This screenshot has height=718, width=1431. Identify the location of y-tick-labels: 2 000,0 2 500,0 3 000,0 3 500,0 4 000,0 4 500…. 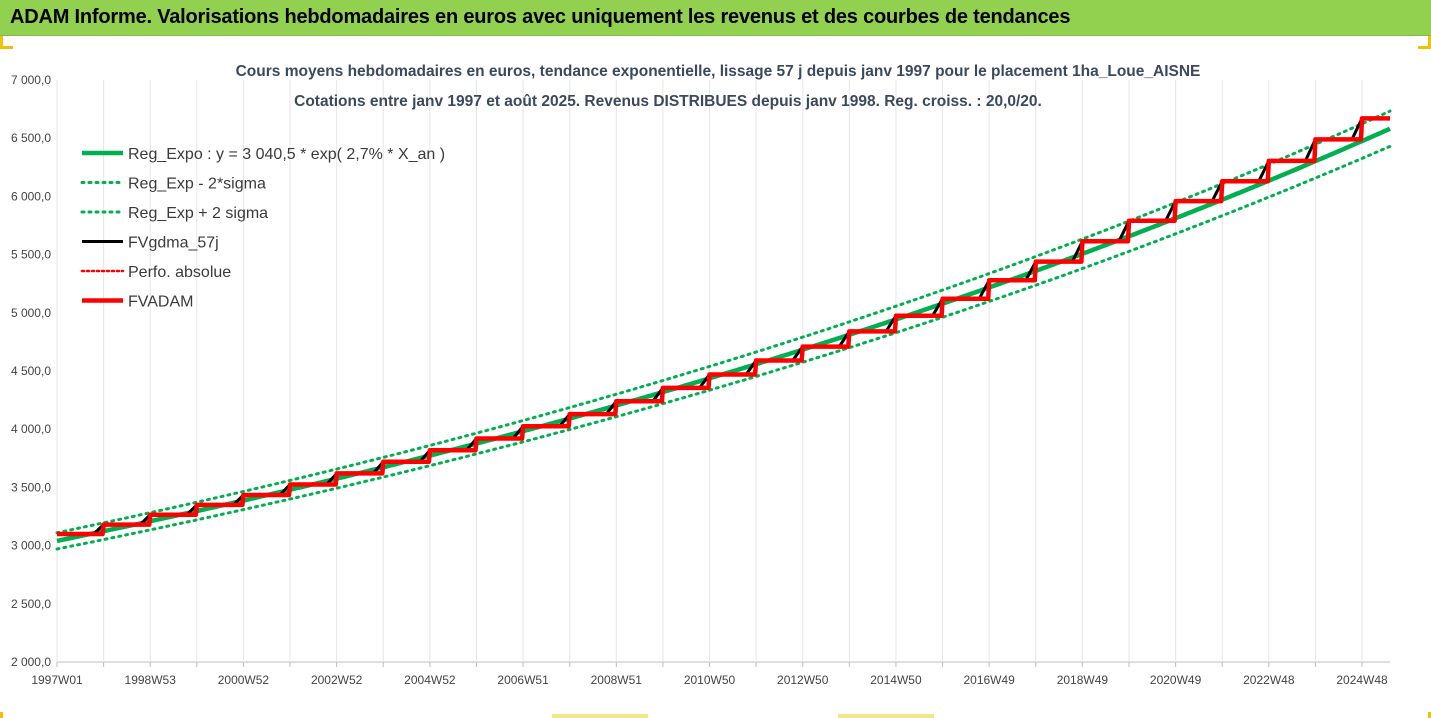
(31, 371).